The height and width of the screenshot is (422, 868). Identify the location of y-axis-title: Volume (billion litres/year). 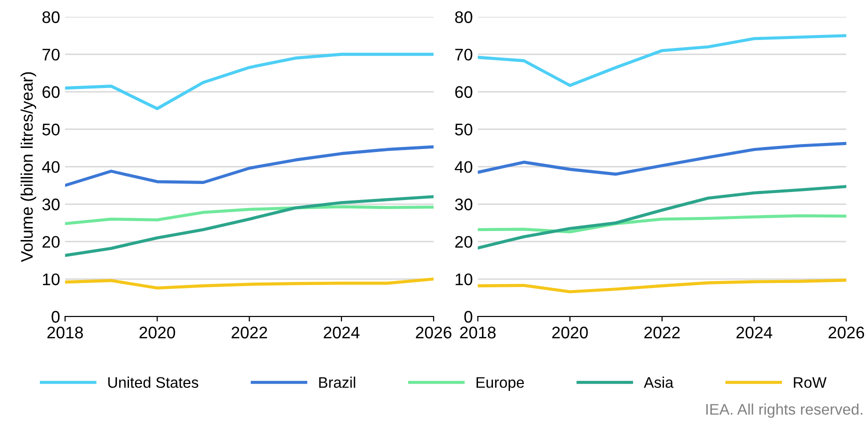
(28, 167).